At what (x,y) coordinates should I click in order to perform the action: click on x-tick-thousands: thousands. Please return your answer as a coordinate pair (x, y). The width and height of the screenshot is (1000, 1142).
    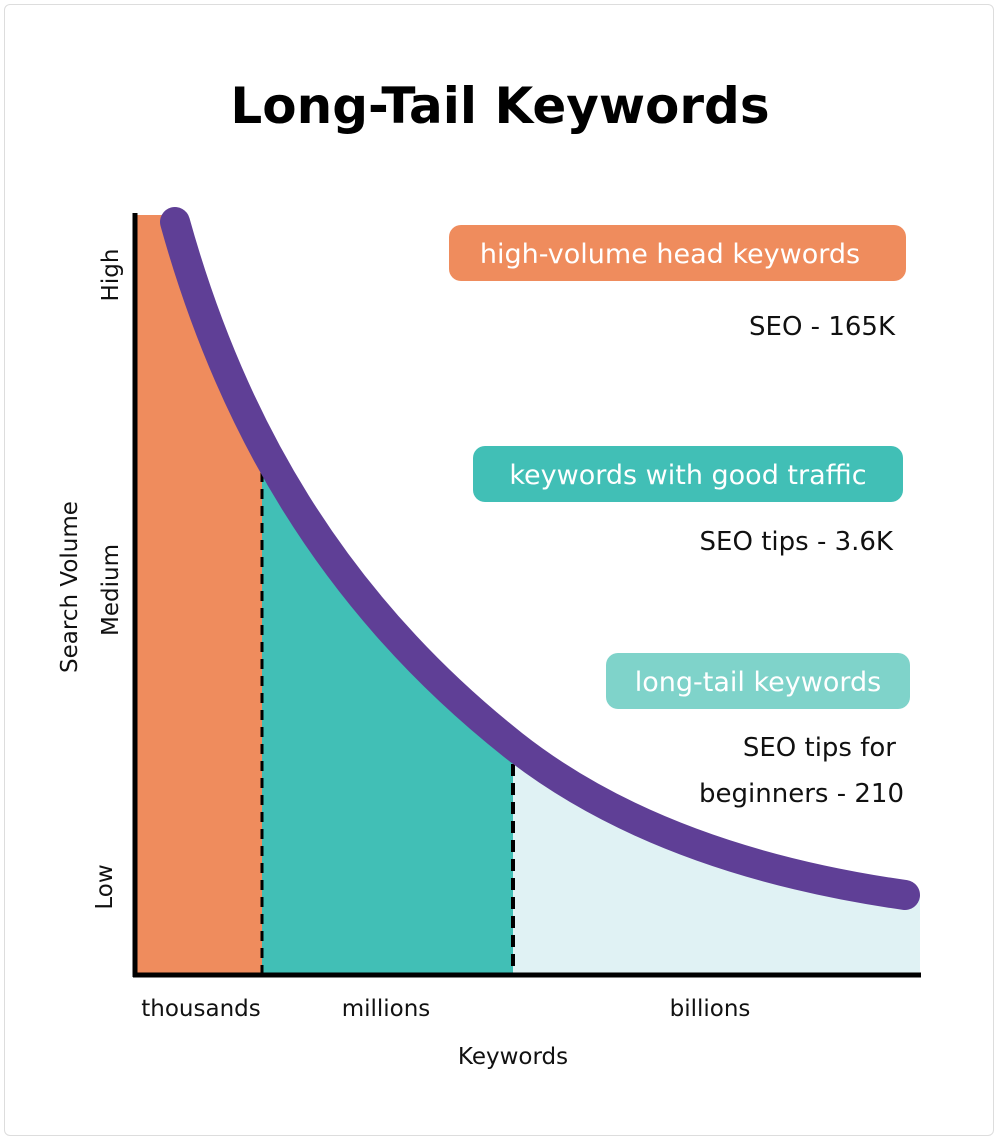
    Looking at the image, I should click on (200, 1009).